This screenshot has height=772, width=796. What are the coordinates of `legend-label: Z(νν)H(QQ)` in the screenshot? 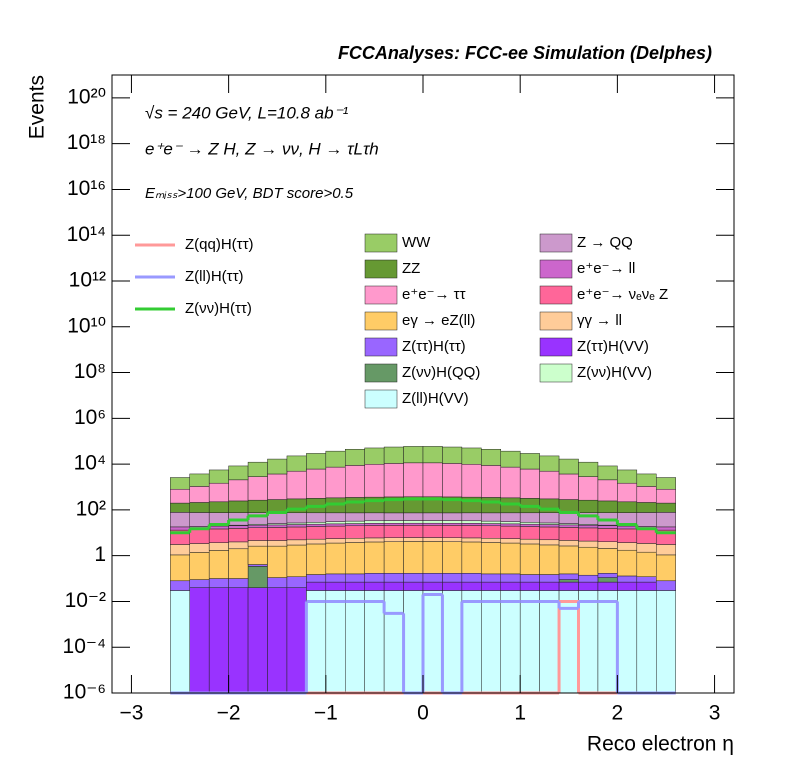 It's located at (441, 372).